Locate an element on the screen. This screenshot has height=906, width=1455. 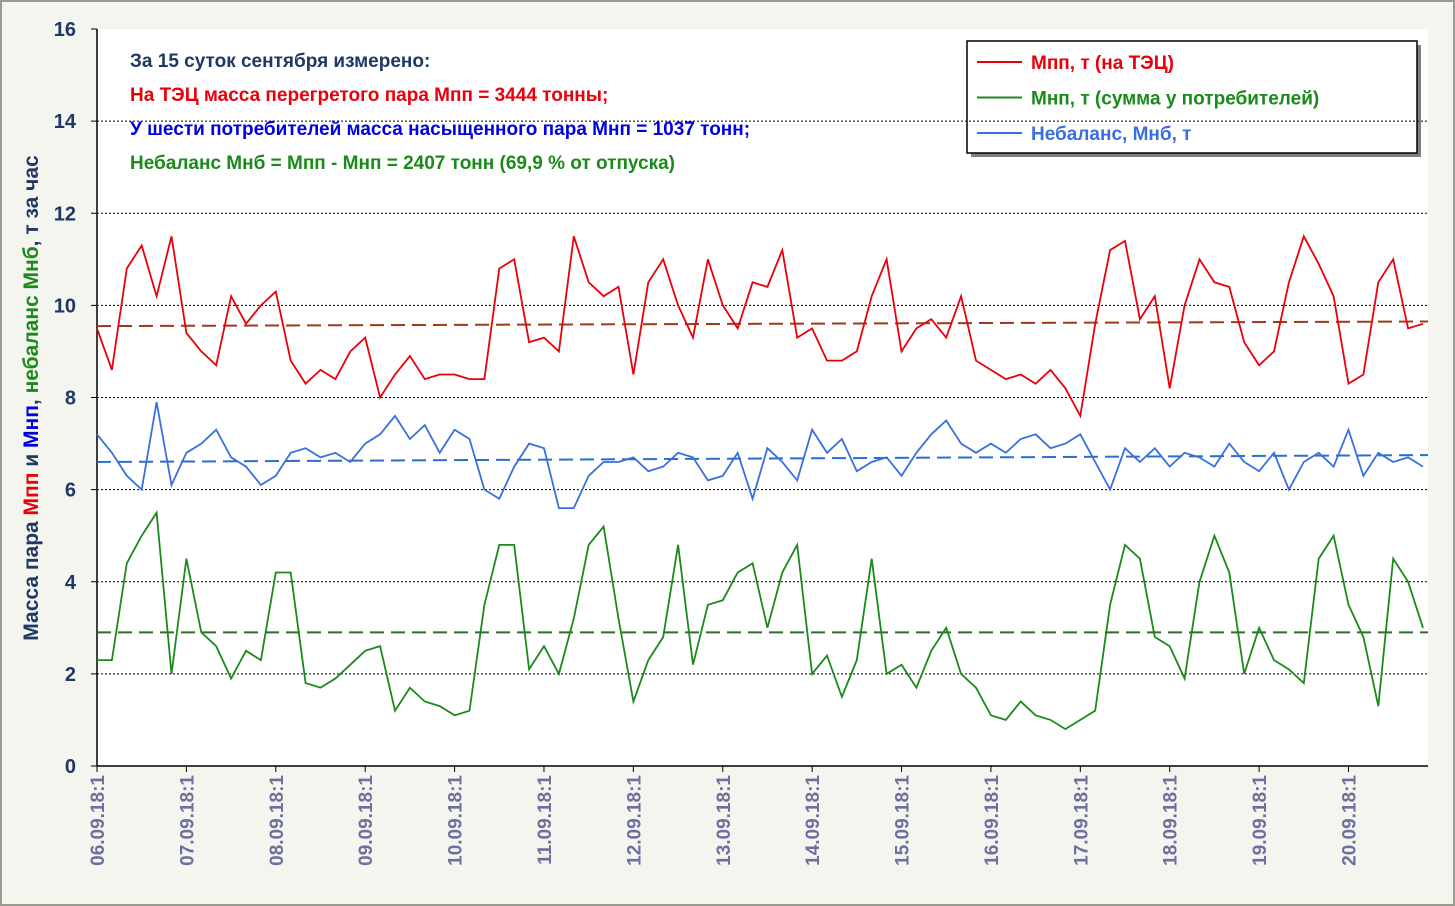
y-tick-label: 4 is located at coordinates (71, 583).